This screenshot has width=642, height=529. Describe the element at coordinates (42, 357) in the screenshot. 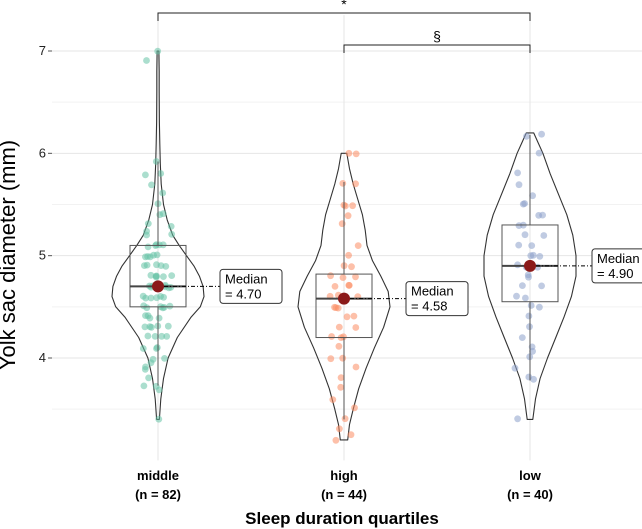

I see `y-tick-label: 4` at that location.